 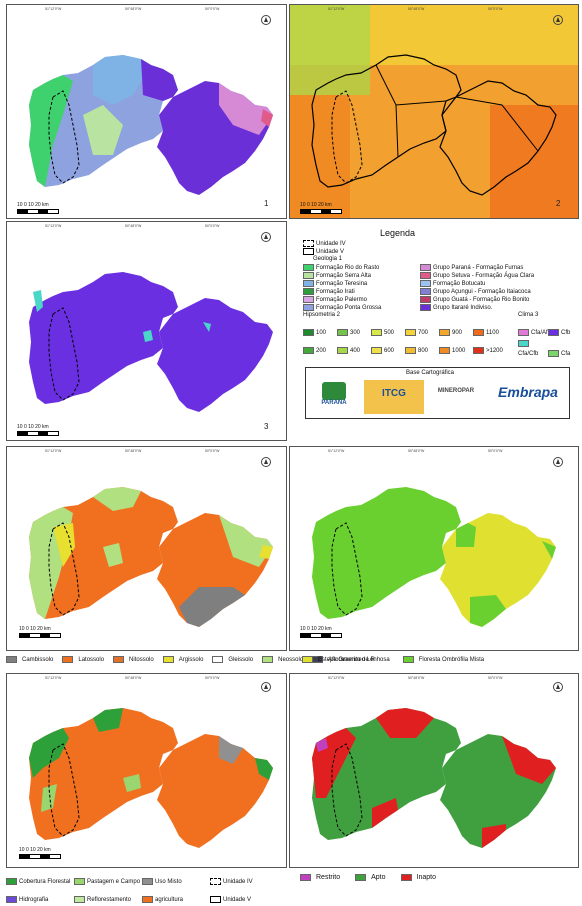 What do you see at coordinates (528, 315) in the screenshot?
I see `legend-clima-title: Clima 3` at bounding box center [528, 315].